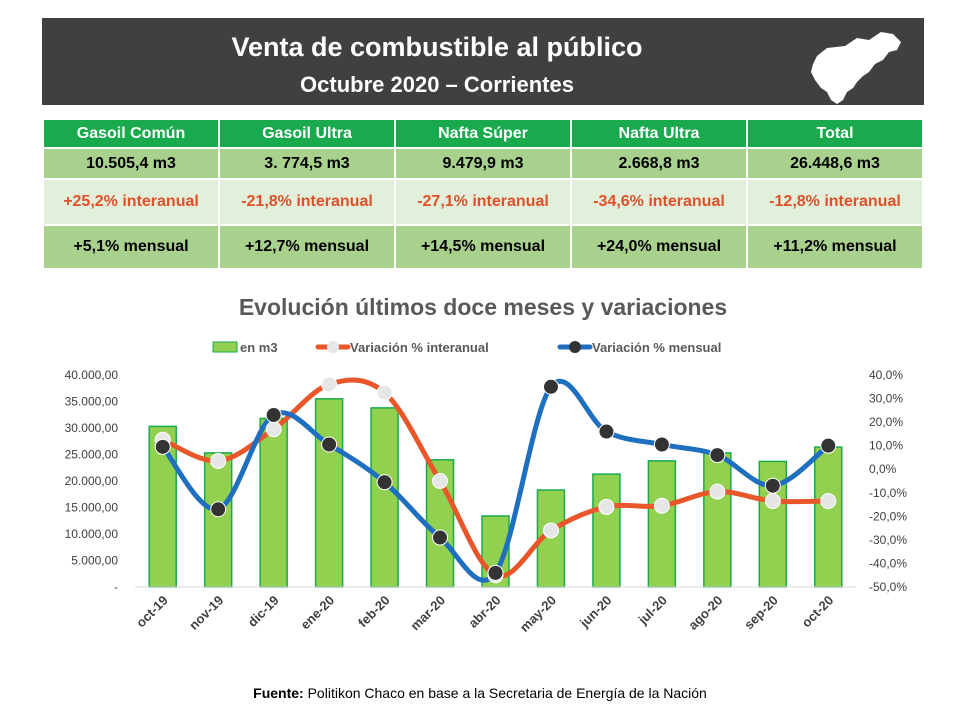 The image size is (960, 720). Describe the element at coordinates (483, 247) in the screenshot. I see `mensual-cell: +14,5% mensual` at that location.